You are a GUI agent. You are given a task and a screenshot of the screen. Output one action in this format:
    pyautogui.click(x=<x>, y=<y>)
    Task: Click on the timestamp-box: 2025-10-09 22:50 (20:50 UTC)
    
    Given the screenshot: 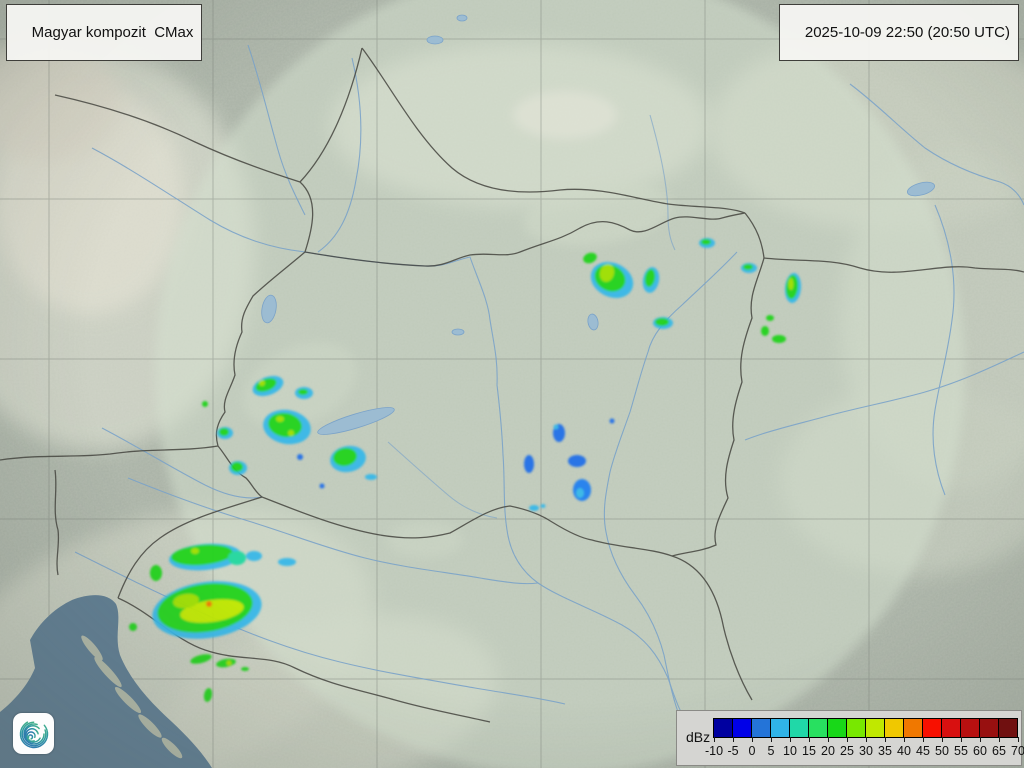 What is the action you would take?
    pyautogui.click(x=899, y=32)
    